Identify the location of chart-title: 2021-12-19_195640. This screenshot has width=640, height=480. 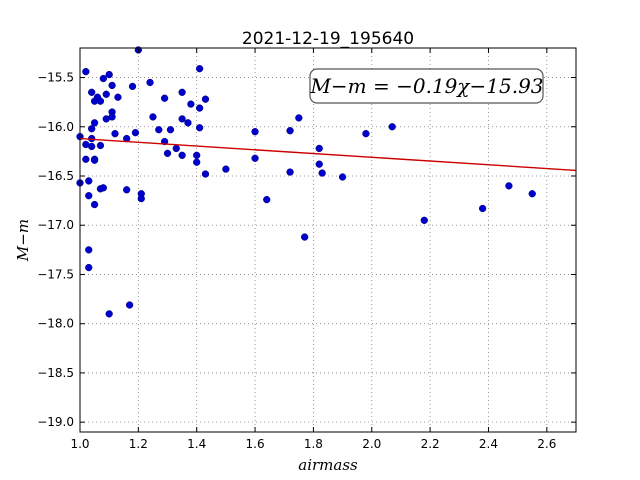
(328, 39).